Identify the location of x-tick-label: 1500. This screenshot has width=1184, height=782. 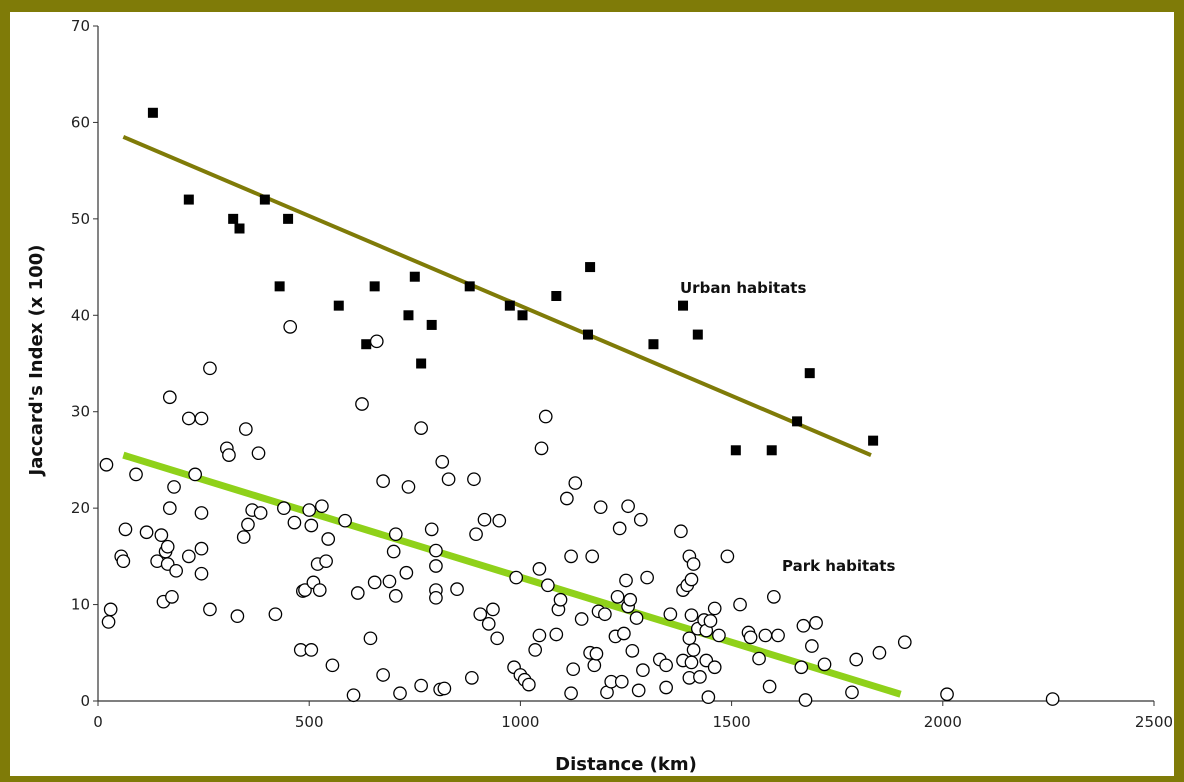
(732, 722).